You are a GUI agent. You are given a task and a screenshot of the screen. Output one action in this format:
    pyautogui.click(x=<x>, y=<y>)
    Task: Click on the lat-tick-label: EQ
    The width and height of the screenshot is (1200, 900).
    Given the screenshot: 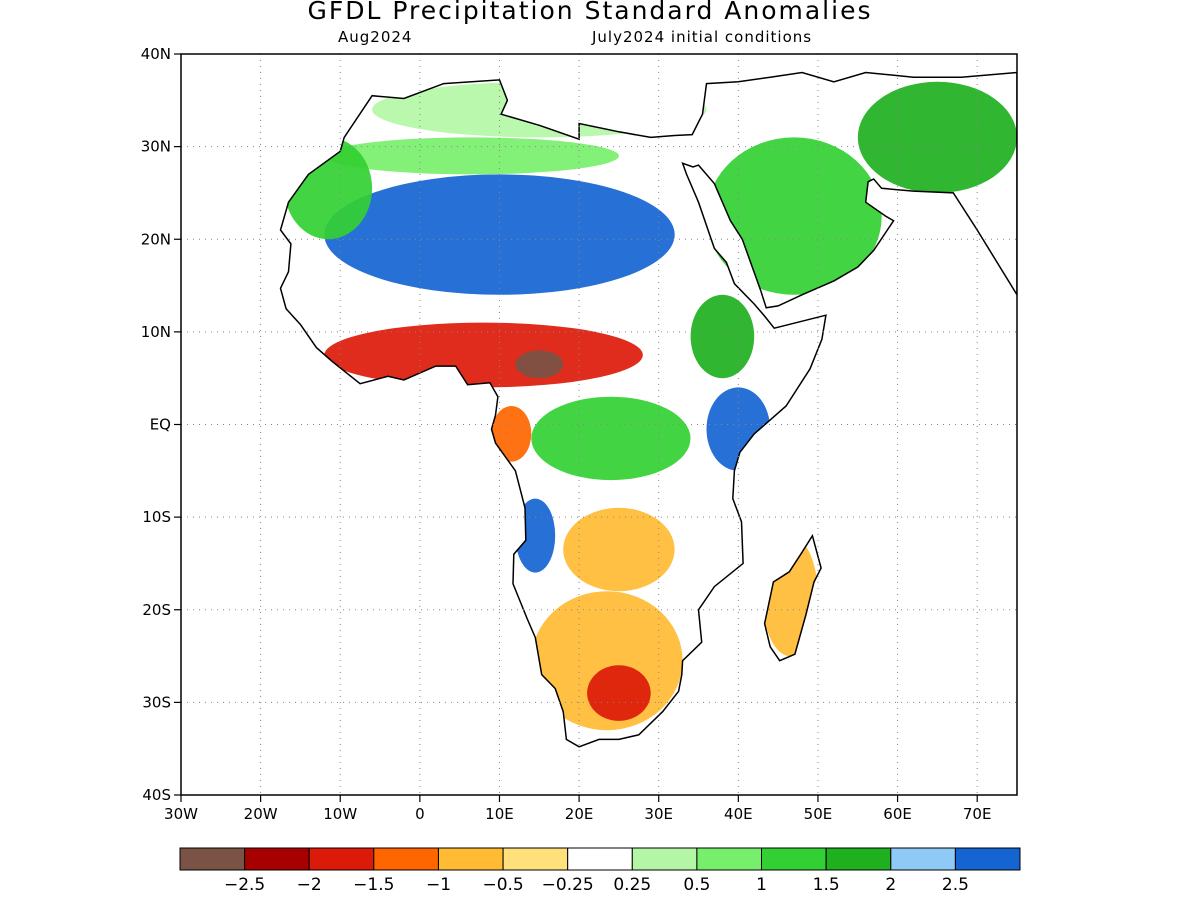 What is the action you would take?
    pyautogui.click(x=160, y=425)
    